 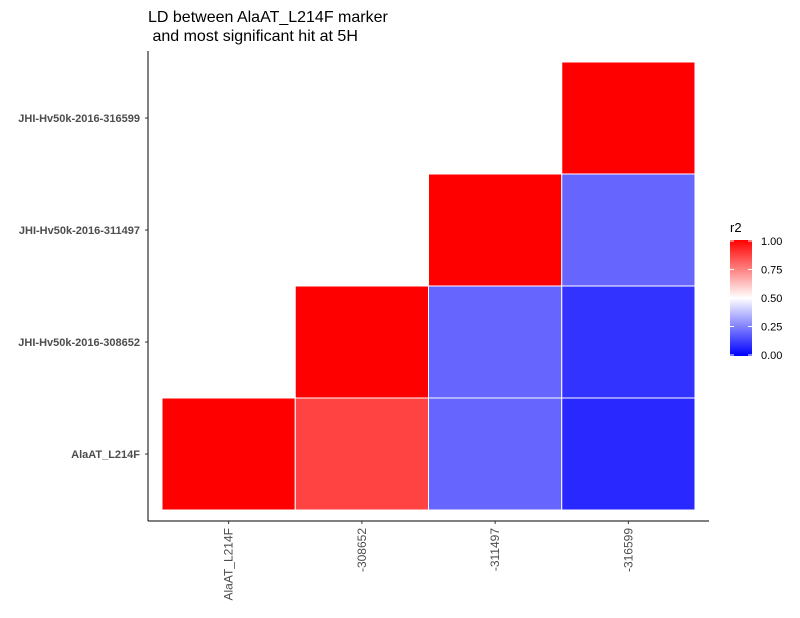 What do you see at coordinates (428, 561) in the screenshot?
I see `x-axis-ticks: AlaAT_L214F -308652 -311497 -316599` at bounding box center [428, 561].